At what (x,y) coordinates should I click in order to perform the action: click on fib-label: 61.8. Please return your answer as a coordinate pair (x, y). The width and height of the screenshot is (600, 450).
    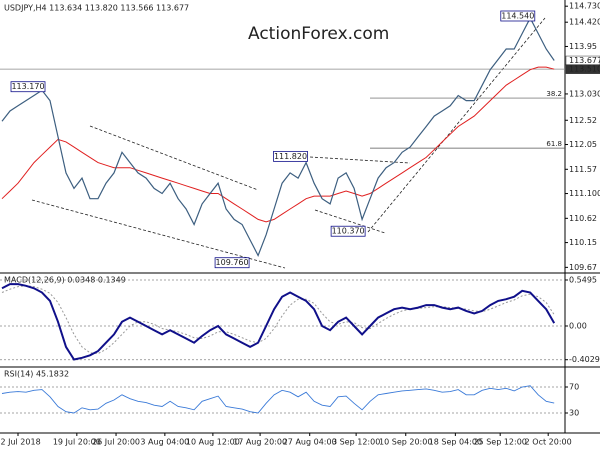
    Looking at the image, I should click on (554, 144).